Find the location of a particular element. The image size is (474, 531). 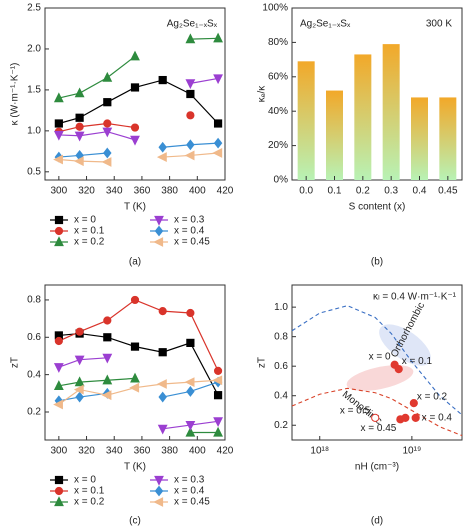

y-axis-label: κₑ/κ is located at coordinates (262, 93).